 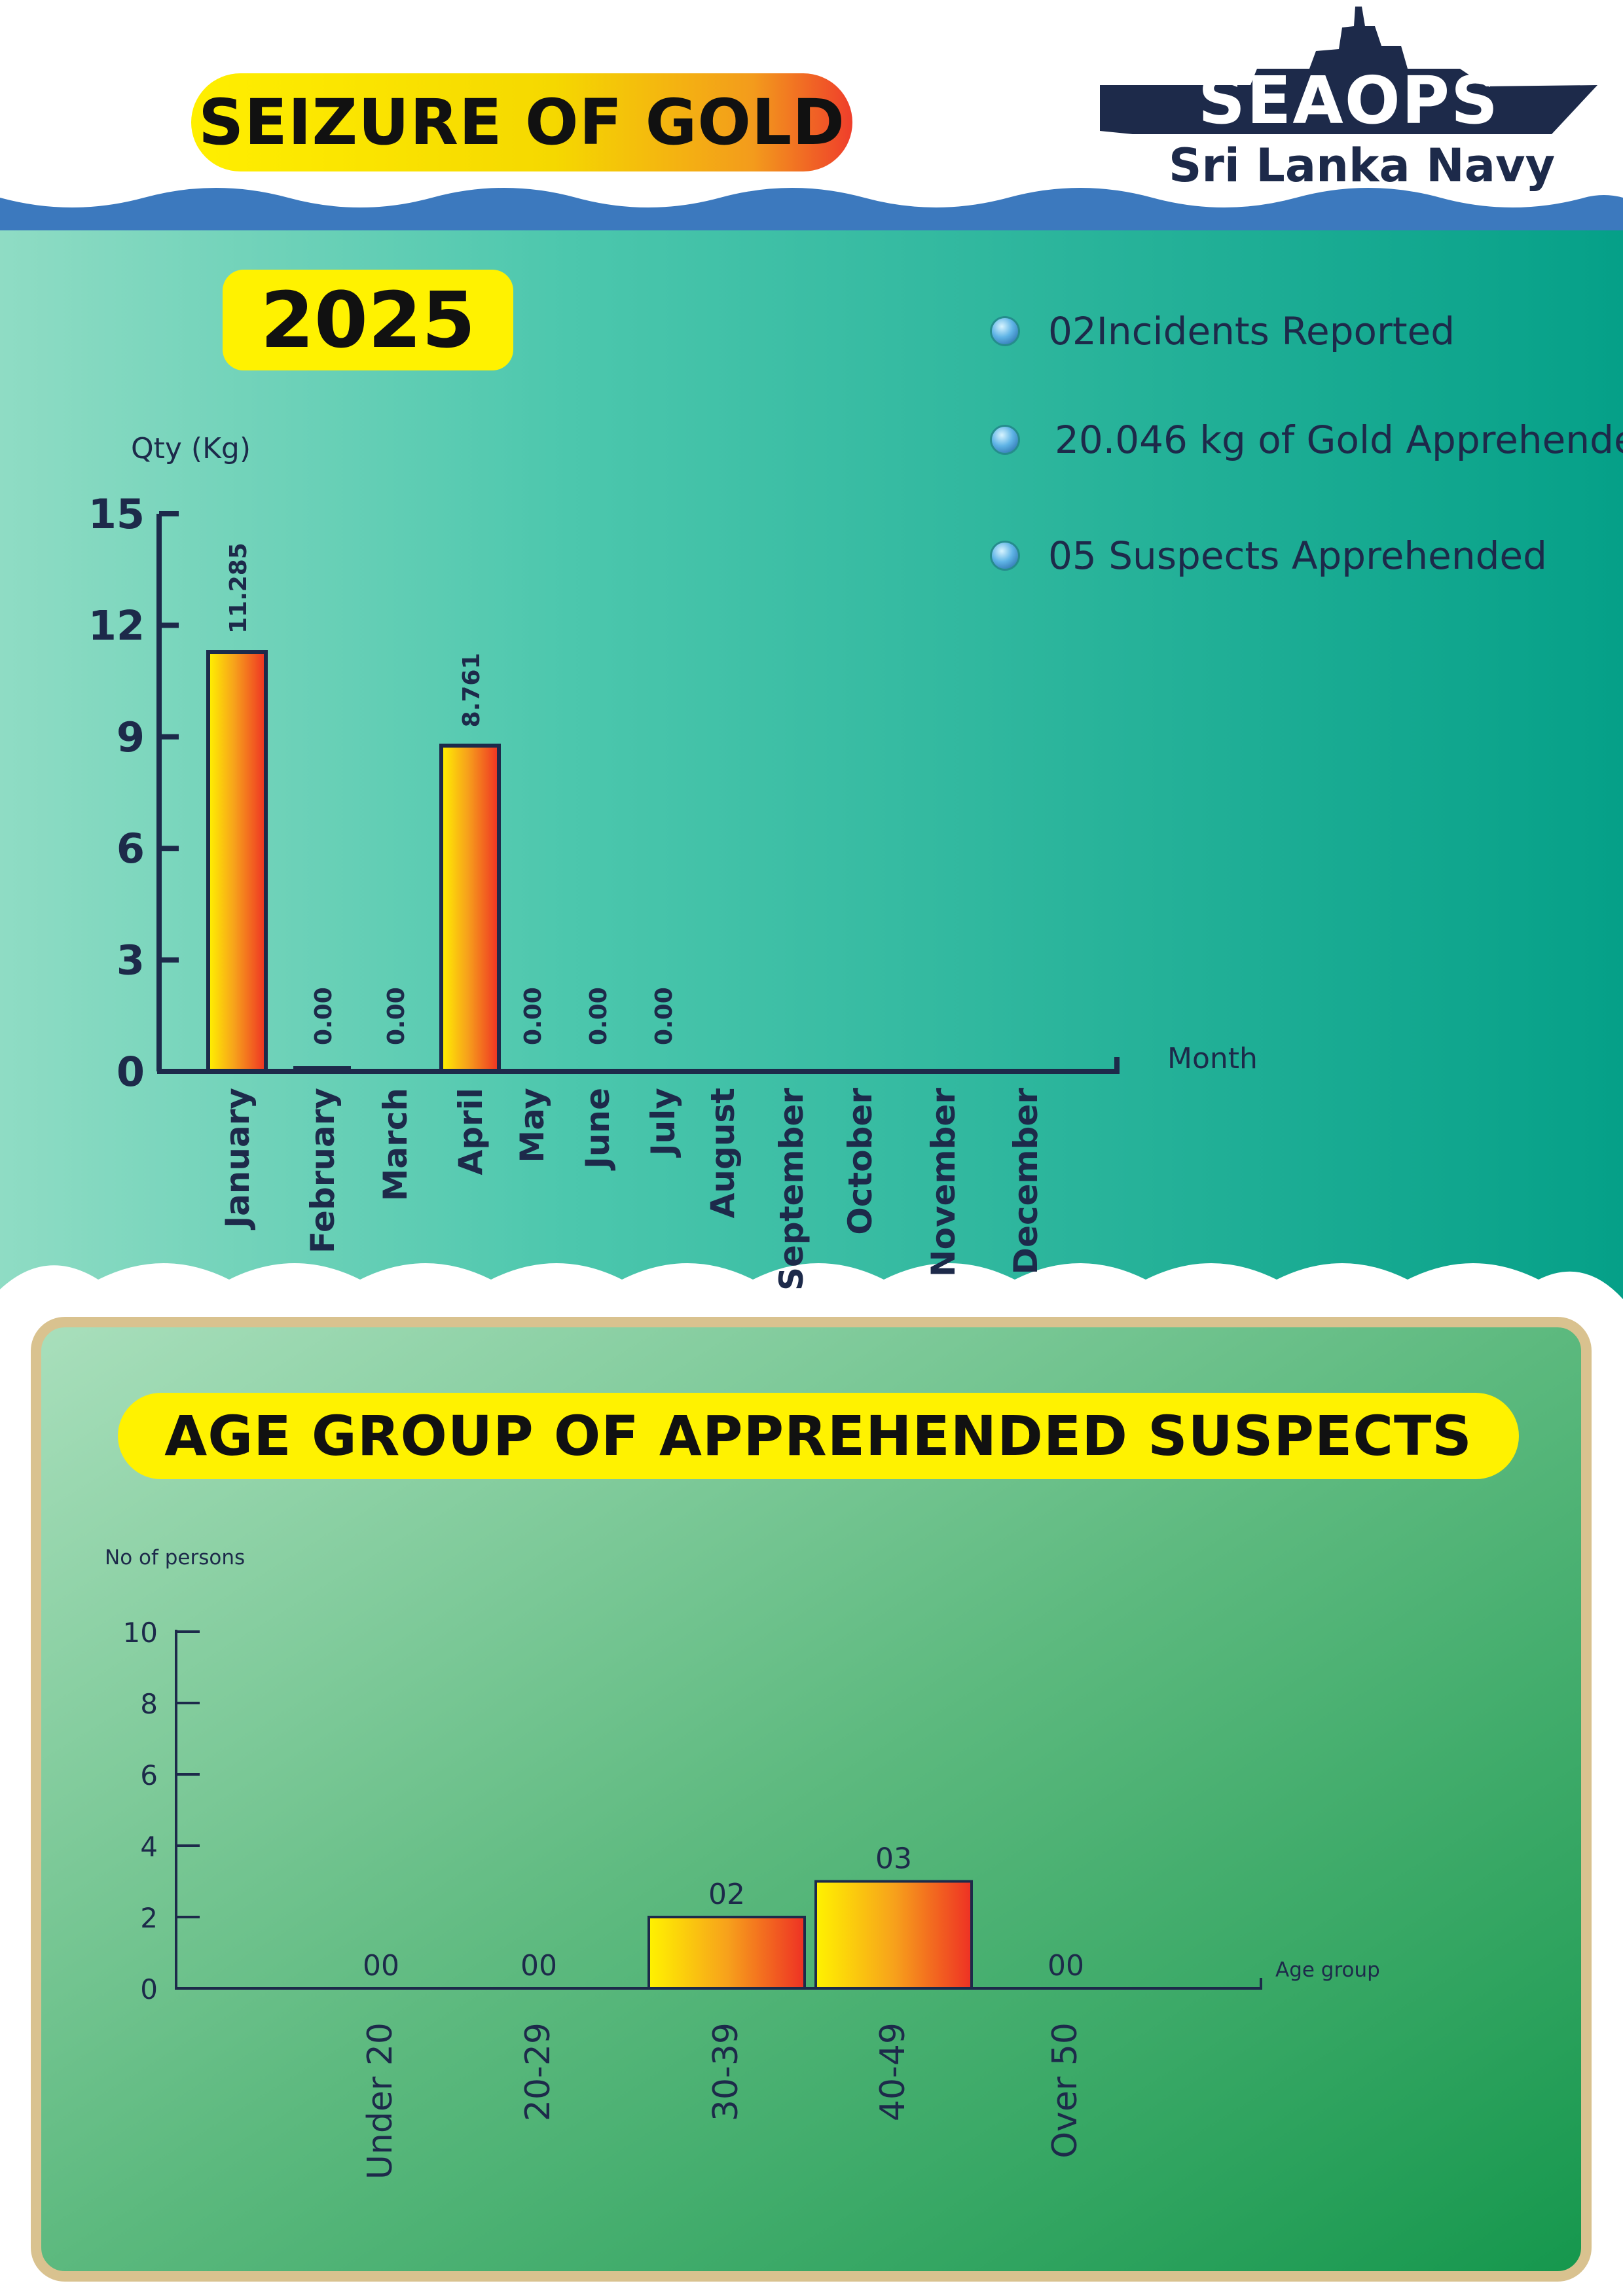 What do you see at coordinates (149, 1775) in the screenshot?
I see `age-y-tick-label: 6` at bounding box center [149, 1775].